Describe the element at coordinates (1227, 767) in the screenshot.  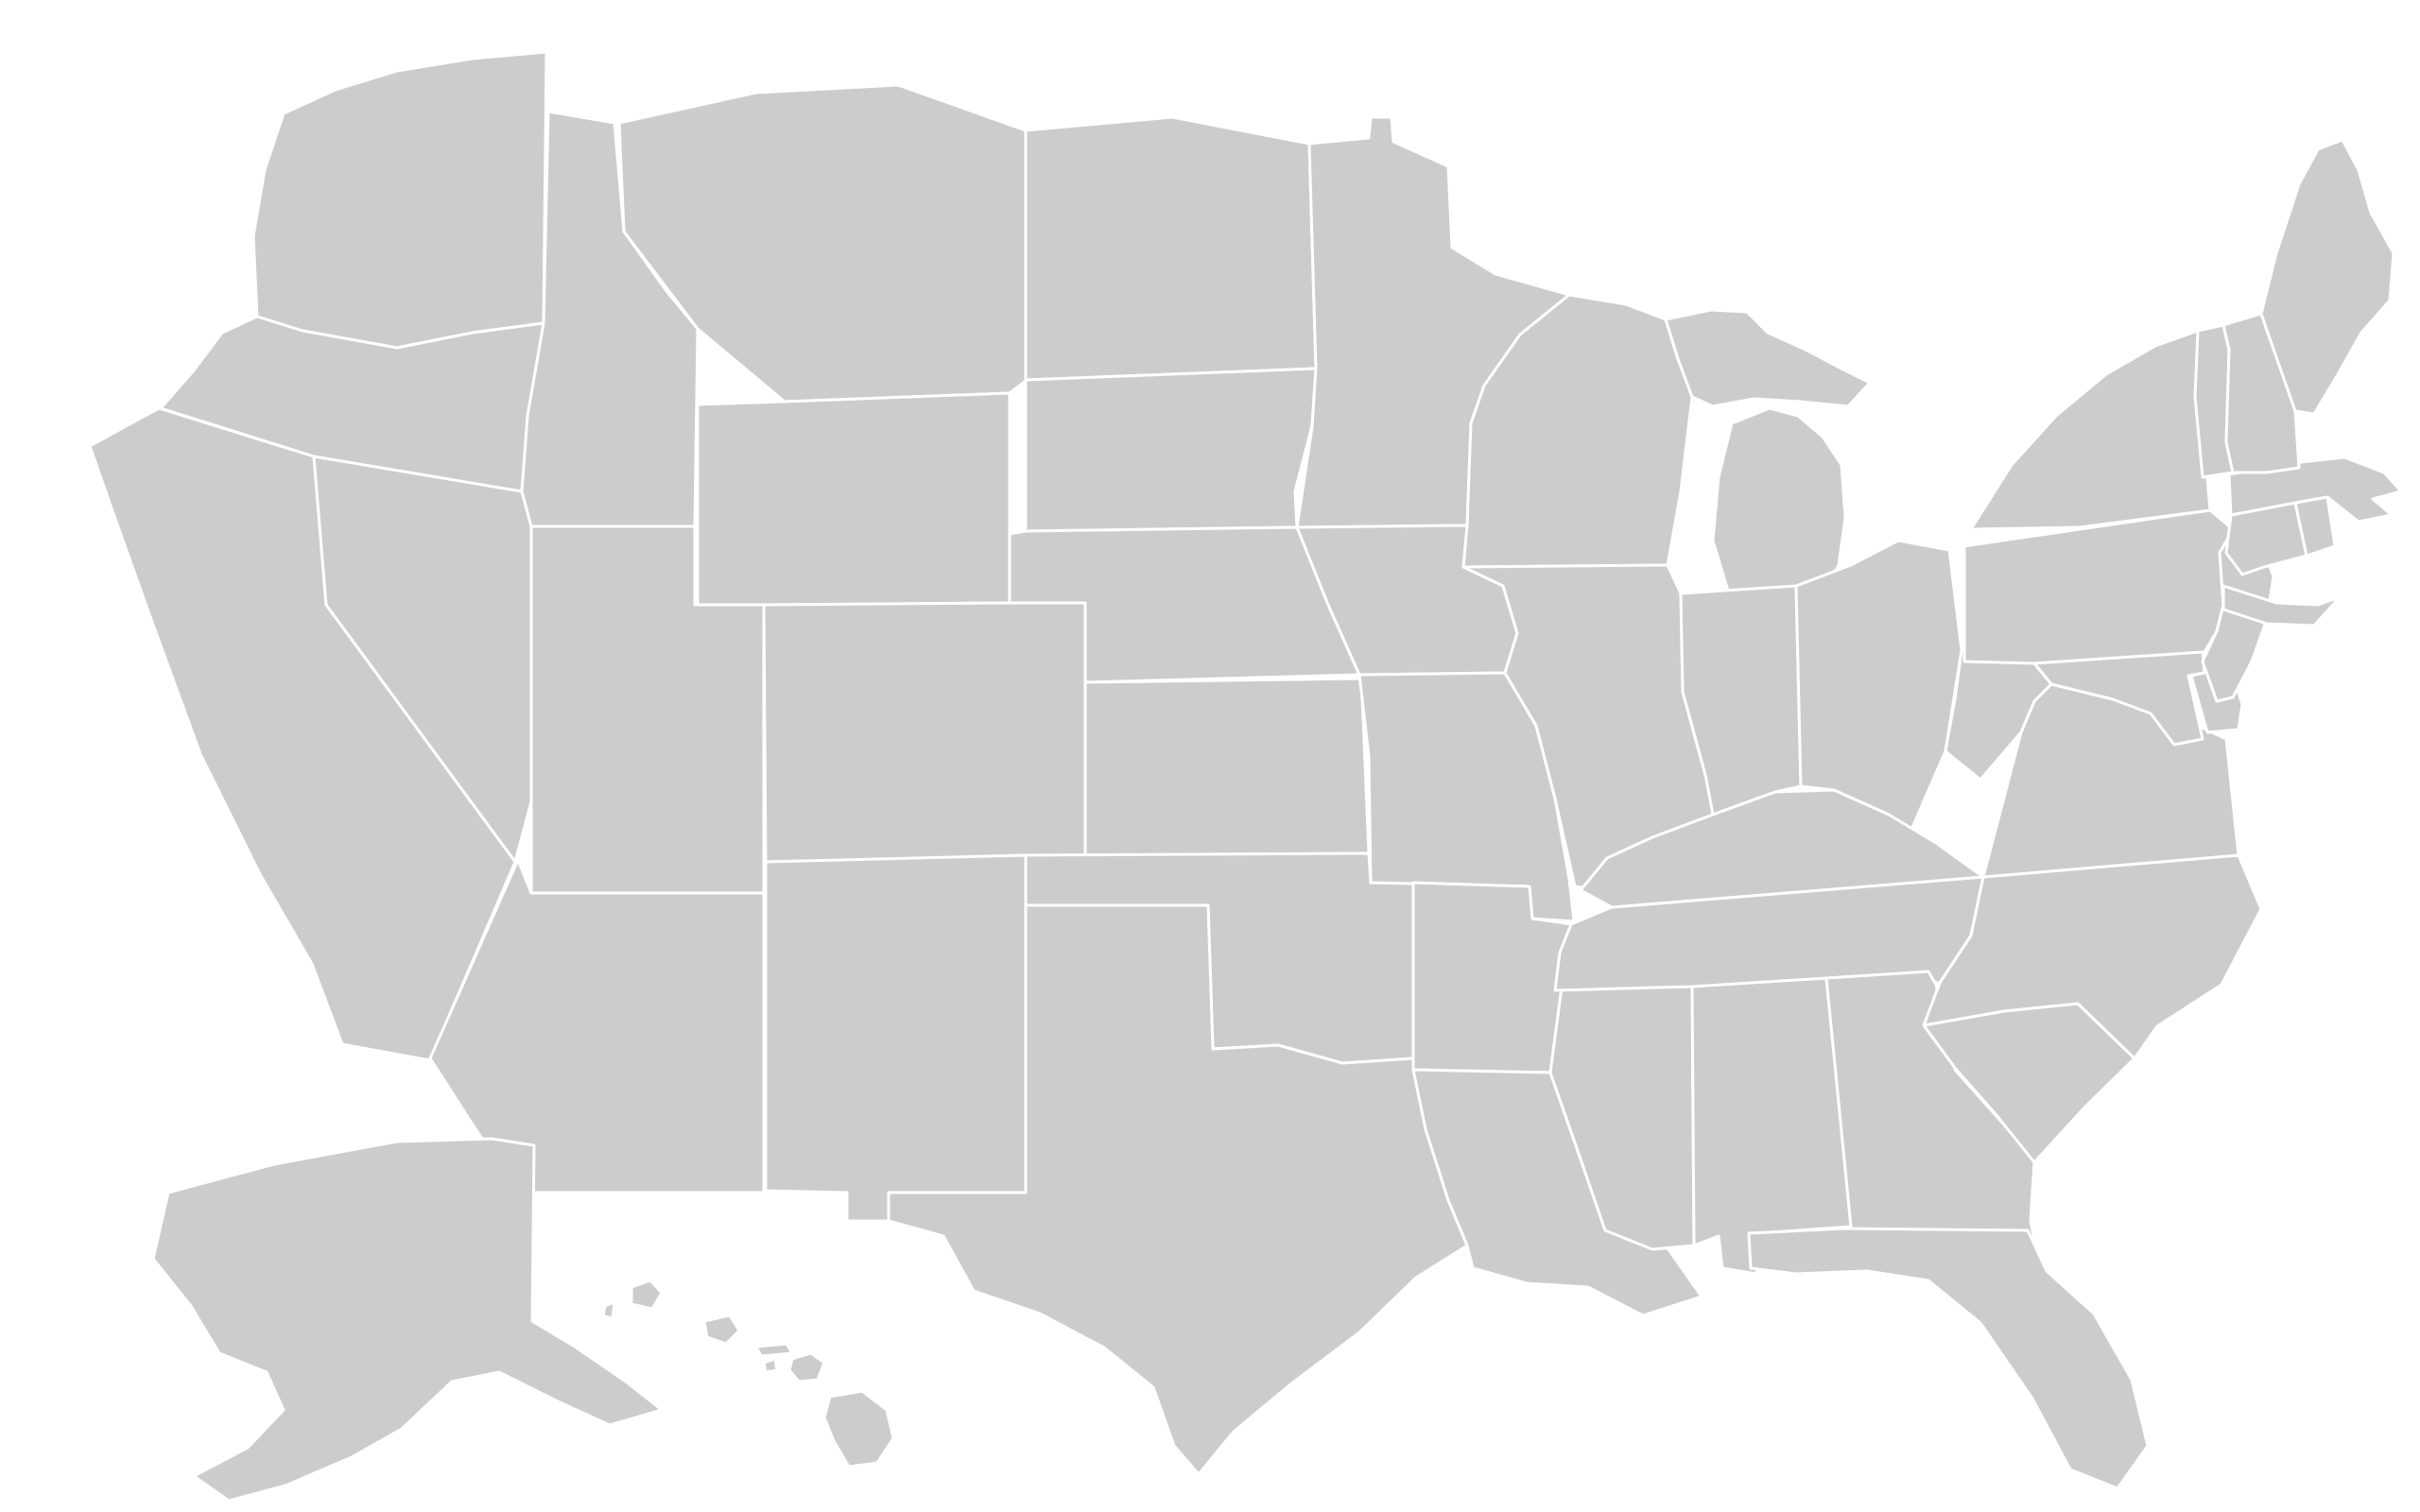
I see `state-kansas` at that location.